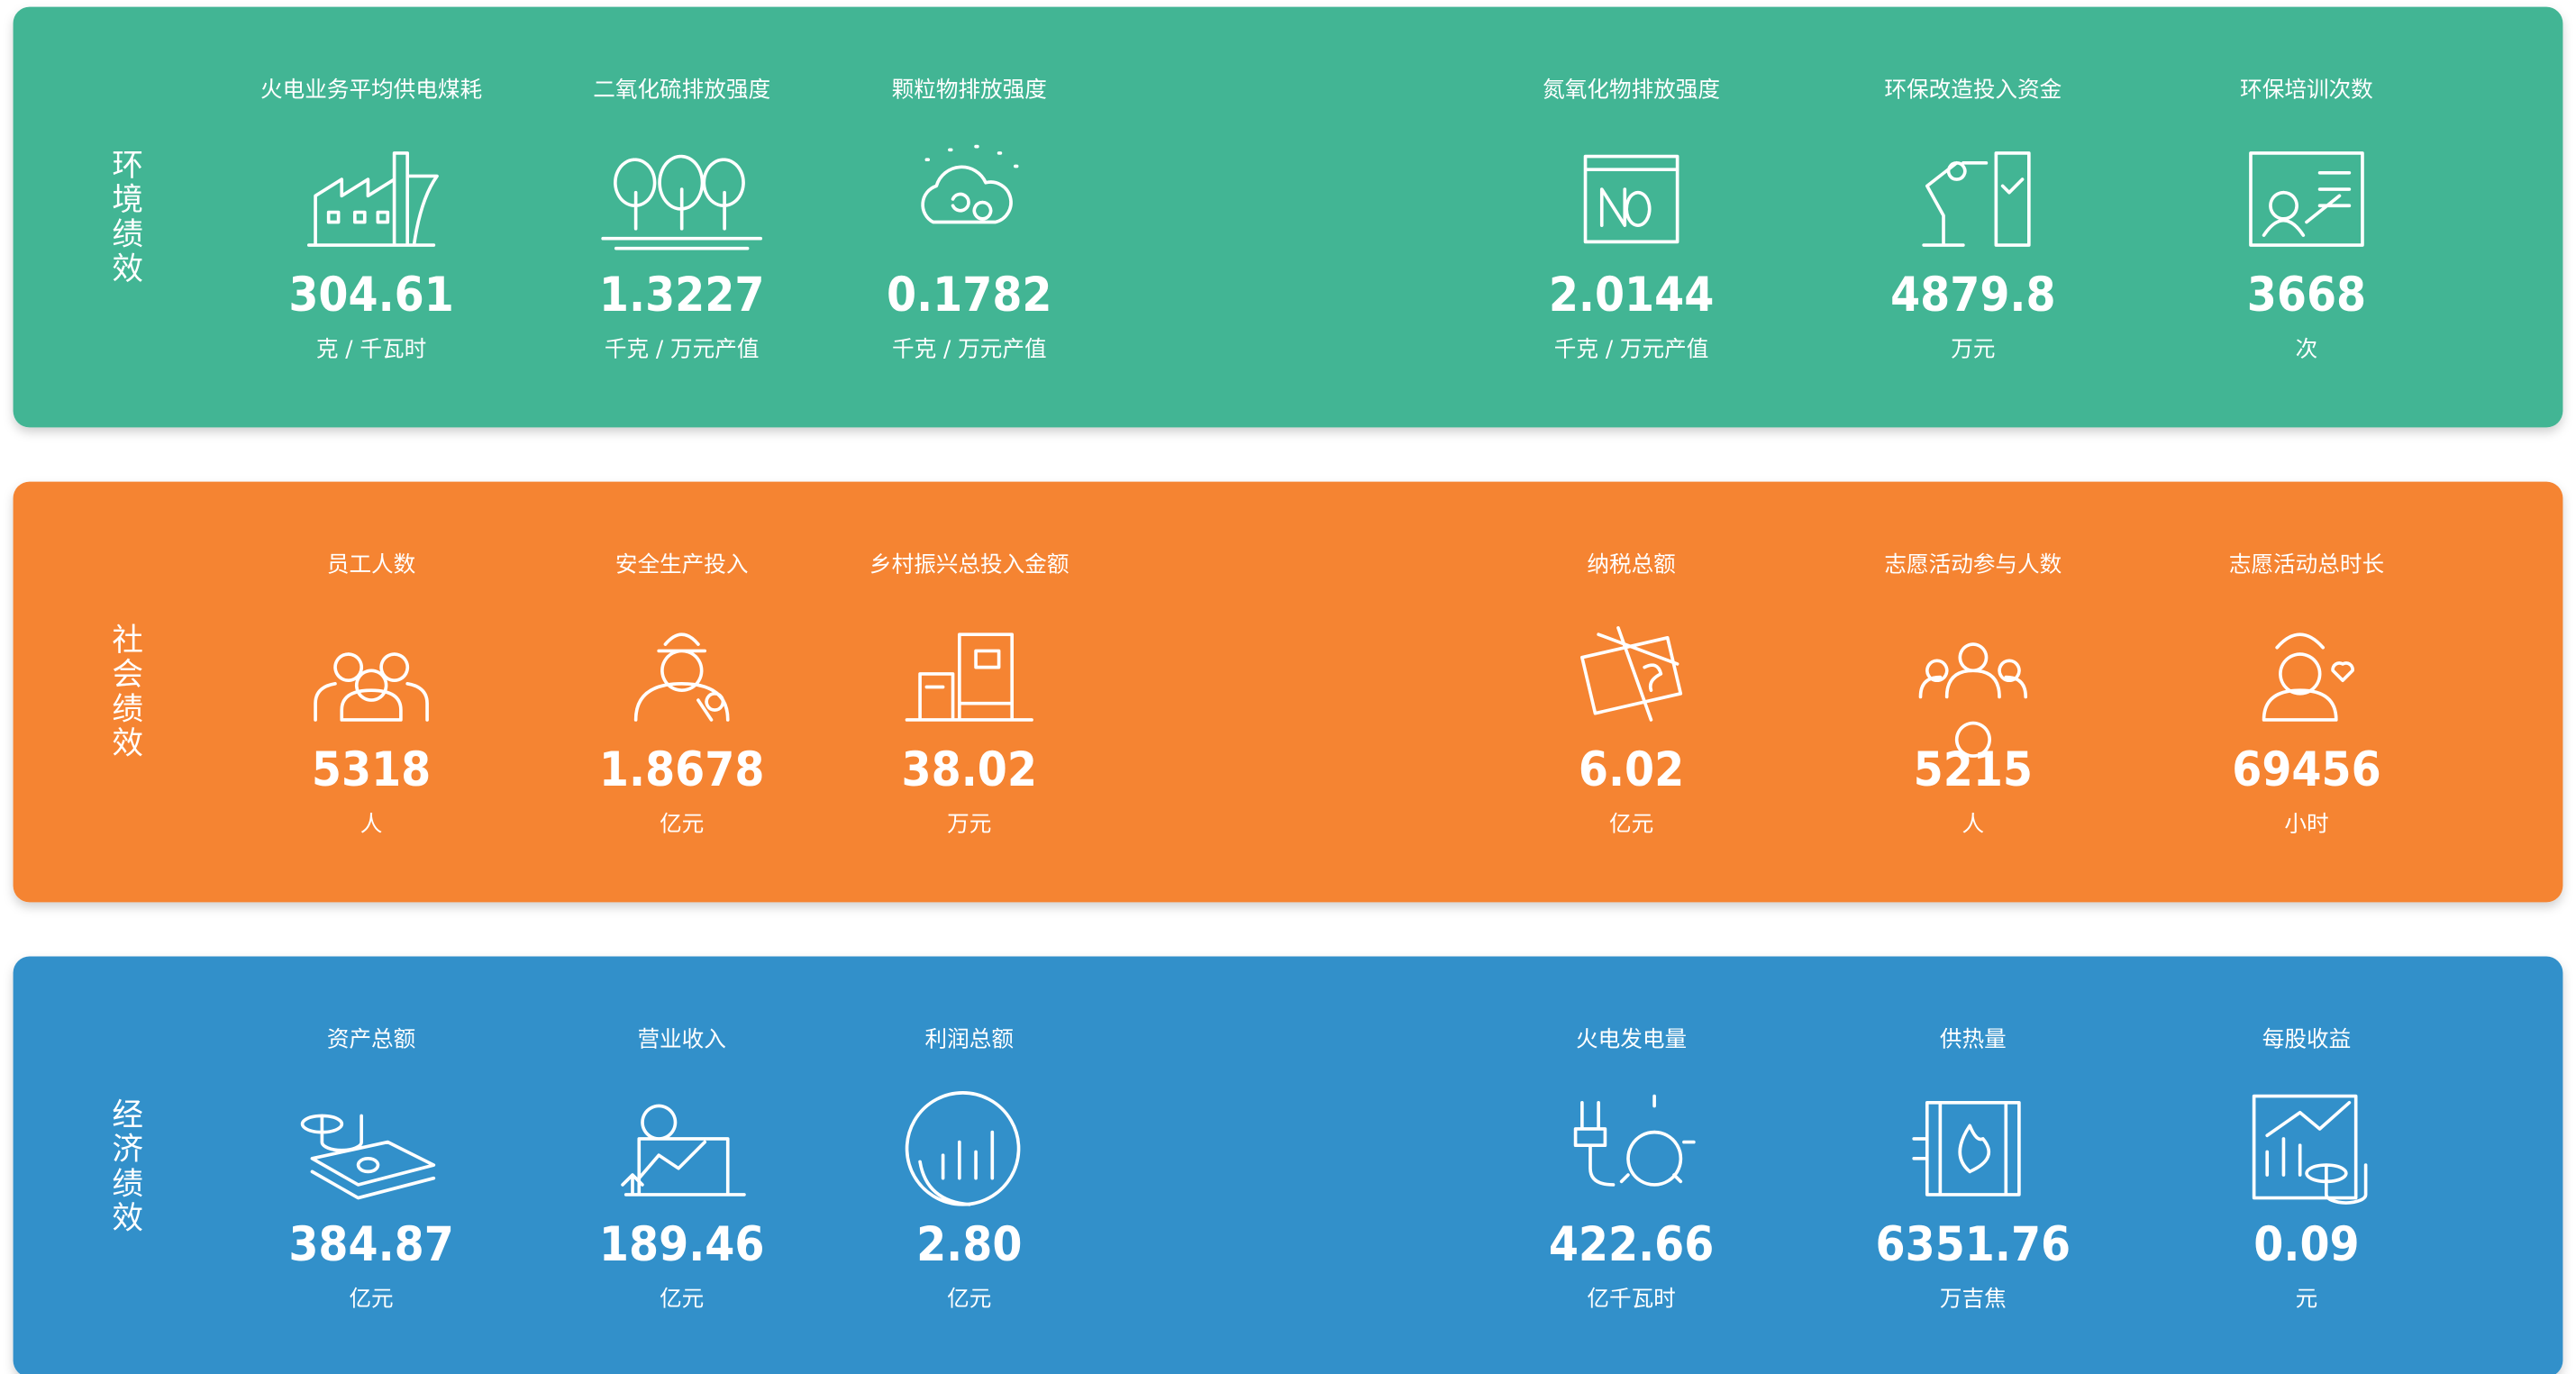  What do you see at coordinates (682, 564) in the screenshot?
I see `metric-title: 安全生产投入` at bounding box center [682, 564].